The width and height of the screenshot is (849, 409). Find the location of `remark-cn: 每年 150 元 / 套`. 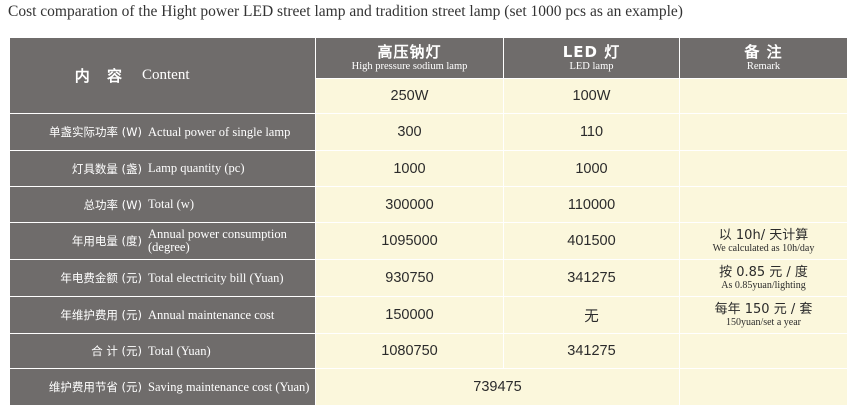

remark-cn: 每年 150 元 / 套 is located at coordinates (763, 309).